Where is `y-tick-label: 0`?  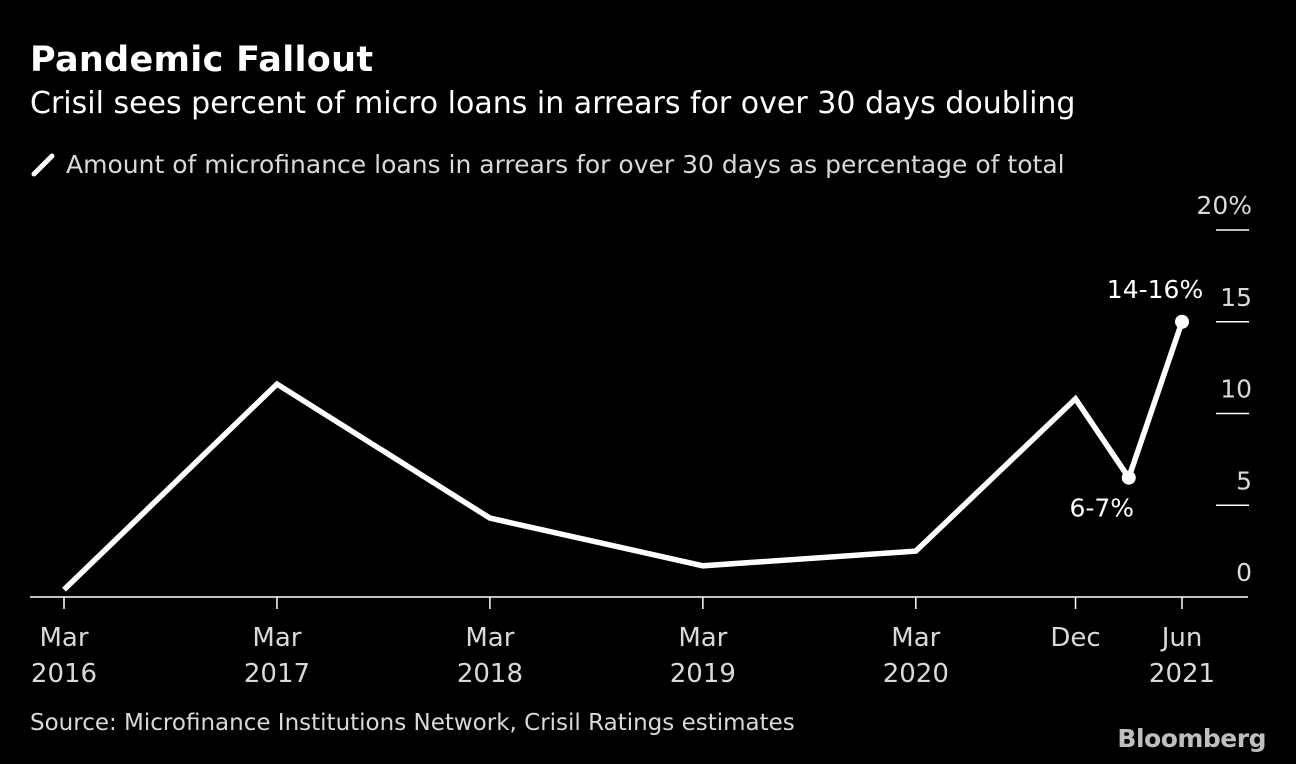 y-tick-label: 0 is located at coordinates (1244, 572).